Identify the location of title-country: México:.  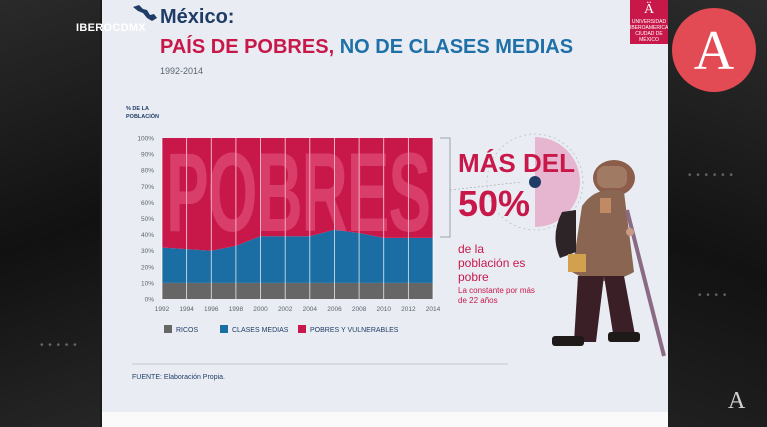
(197, 17).